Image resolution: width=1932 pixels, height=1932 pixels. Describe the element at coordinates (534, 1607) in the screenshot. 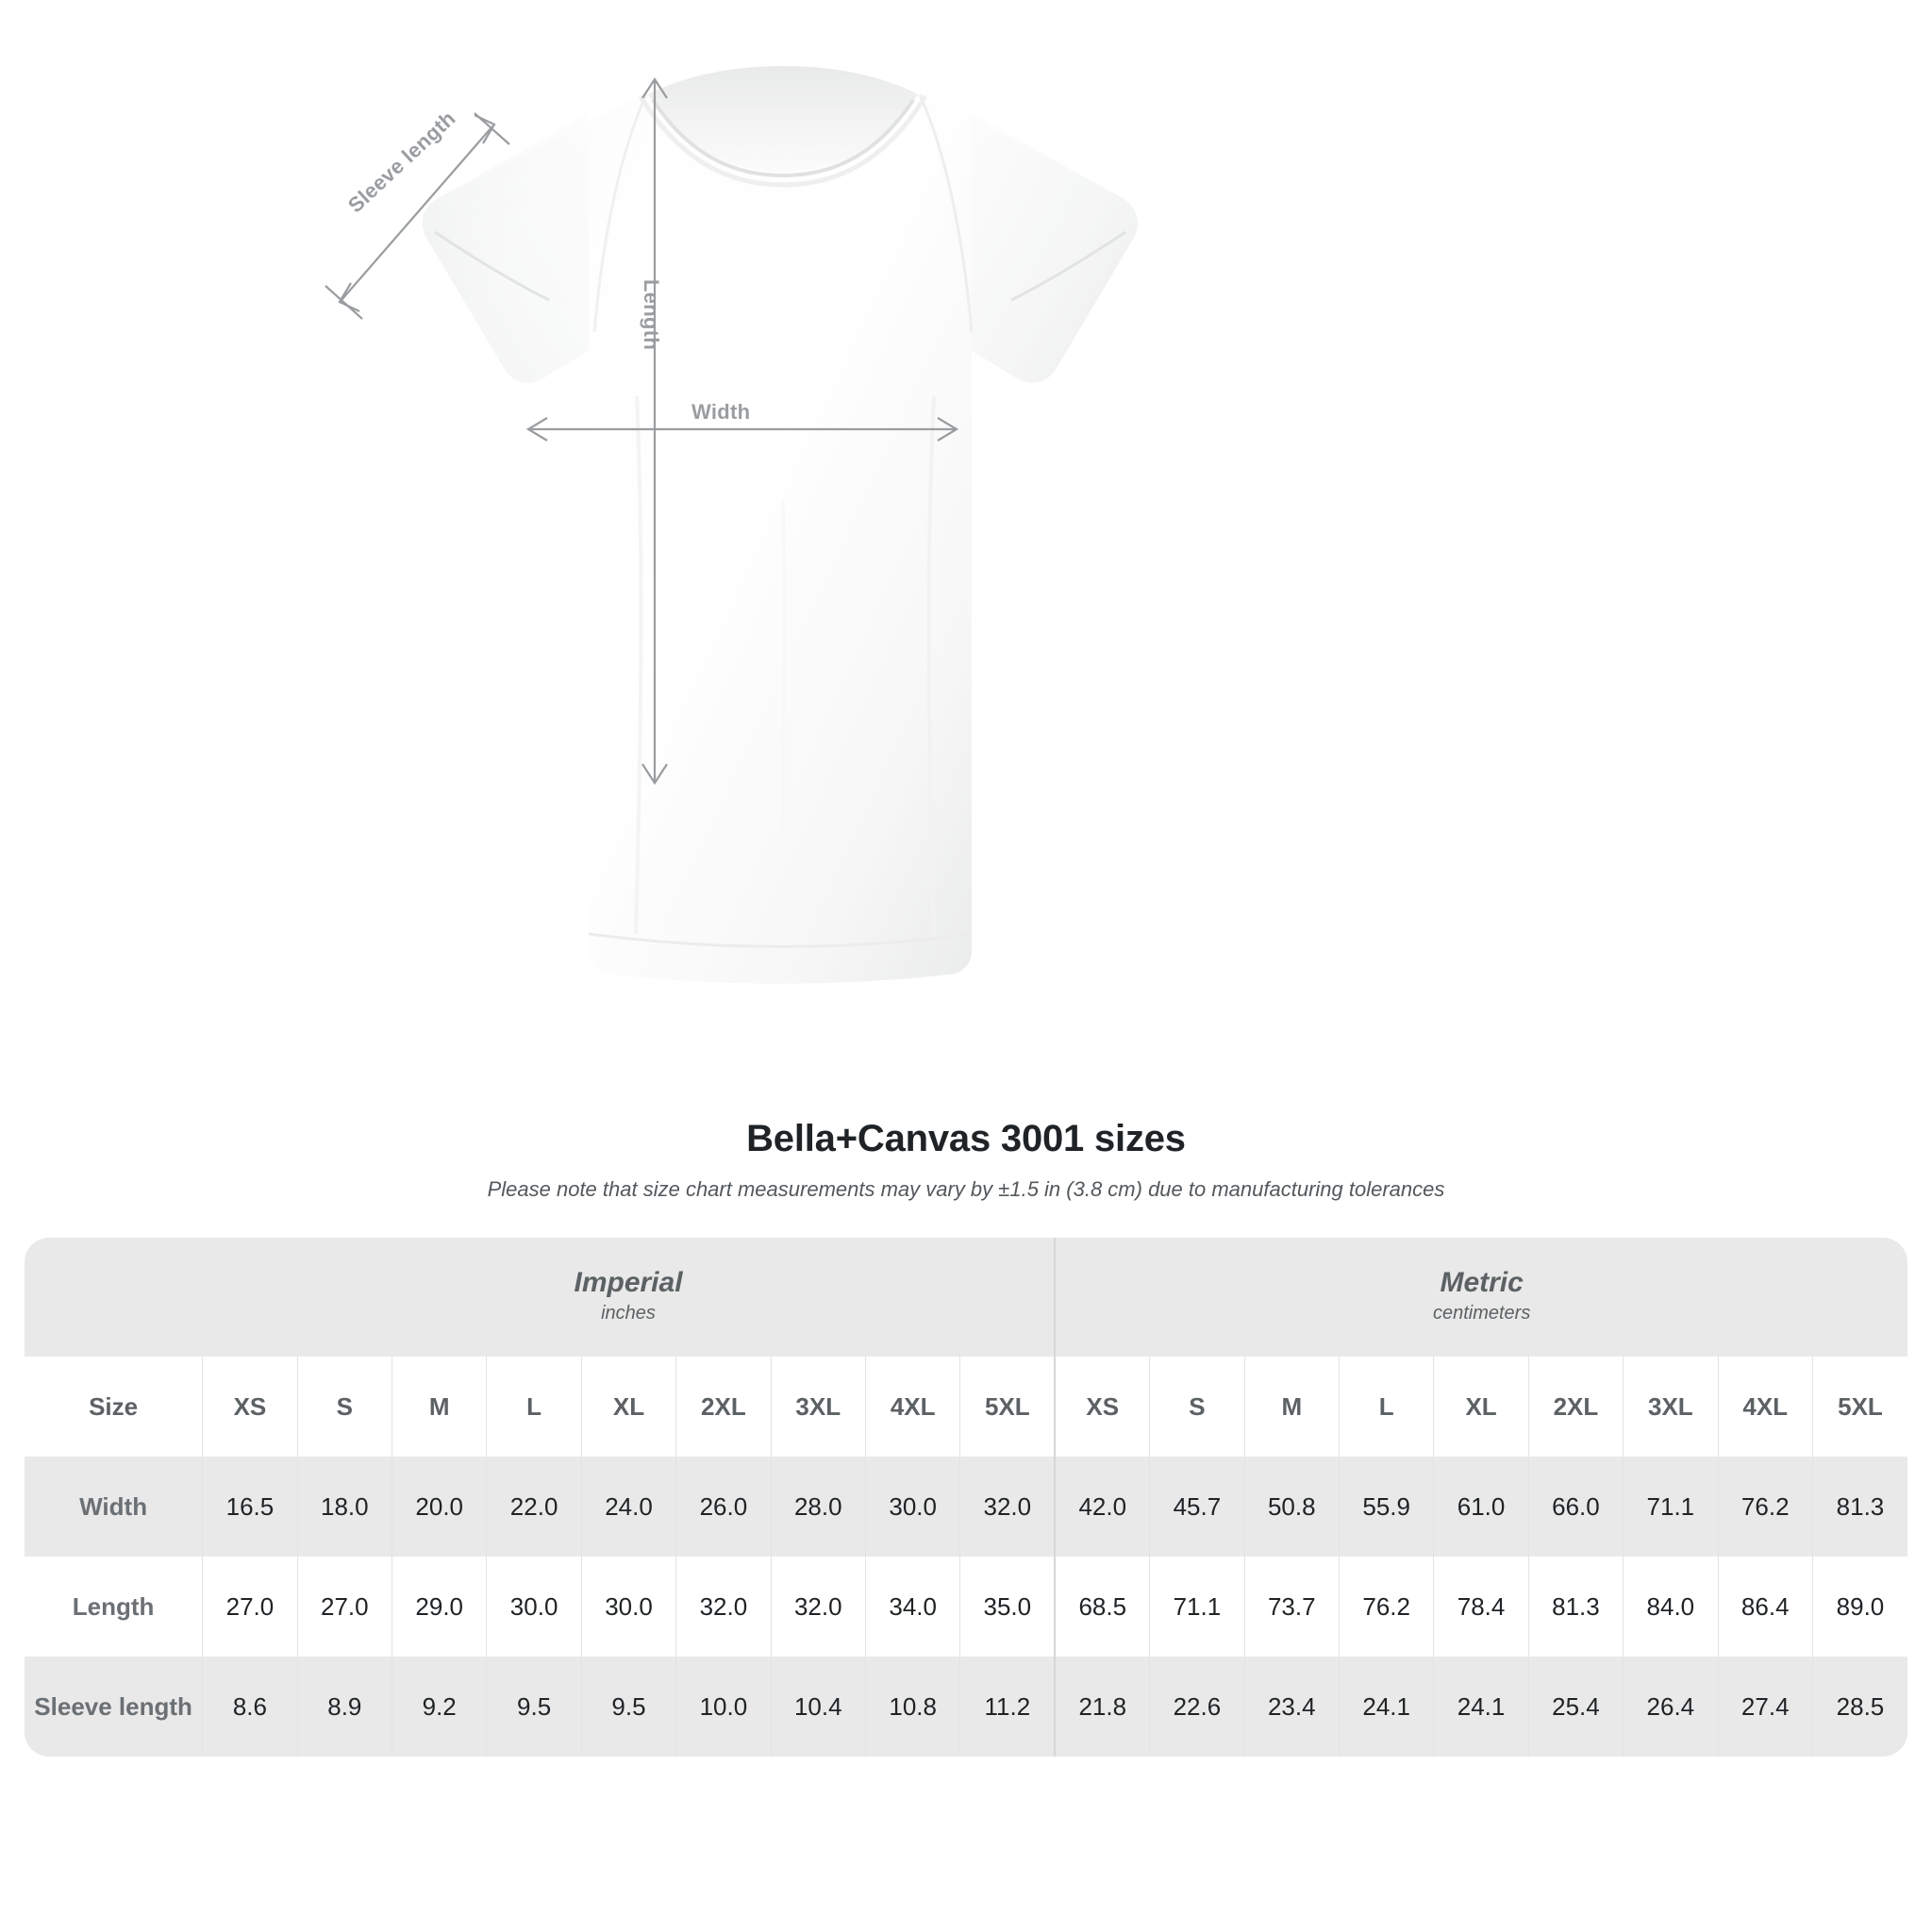

I see `cell-length-imperial-l: 30.0` at that location.